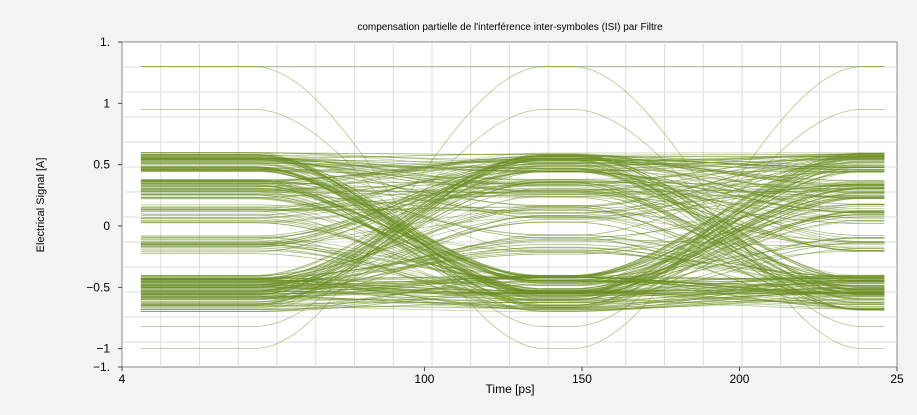 The height and width of the screenshot is (415, 917). Describe the element at coordinates (105, 42) in the screenshot. I see `y-tick-label: 1.` at that location.